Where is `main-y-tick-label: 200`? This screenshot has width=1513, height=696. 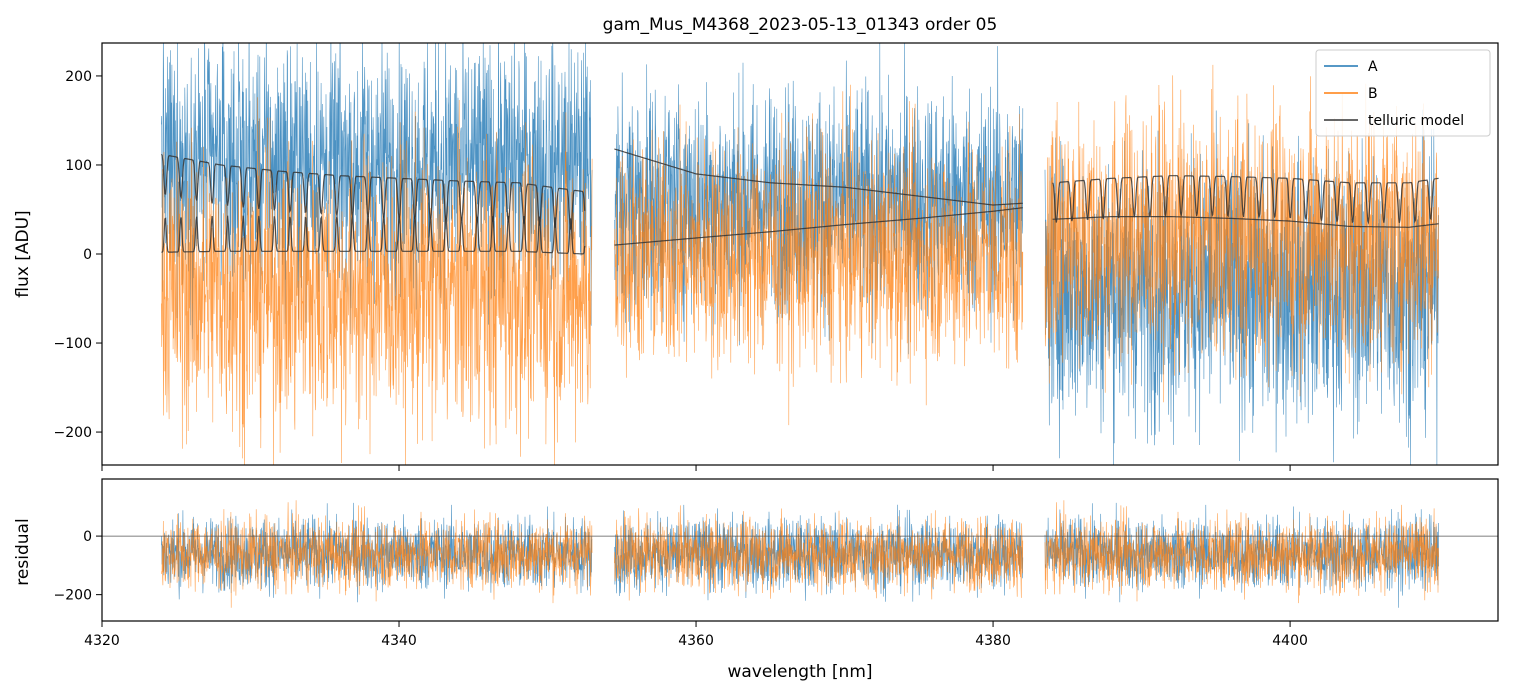 main-y-tick-label: 200 is located at coordinates (78, 77).